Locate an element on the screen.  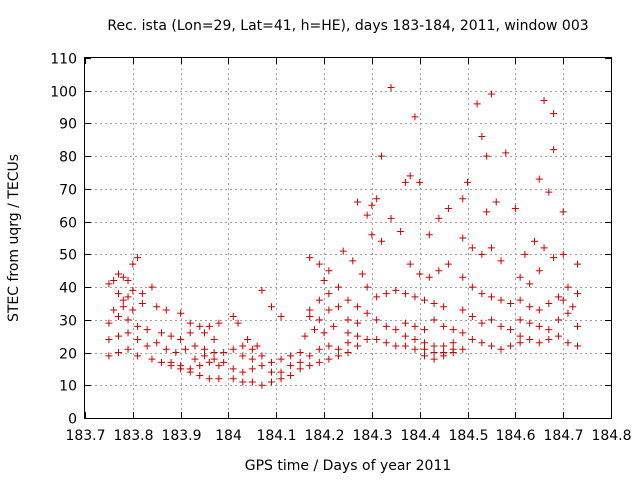
x-tick-label: 184.4 is located at coordinates (420, 436).